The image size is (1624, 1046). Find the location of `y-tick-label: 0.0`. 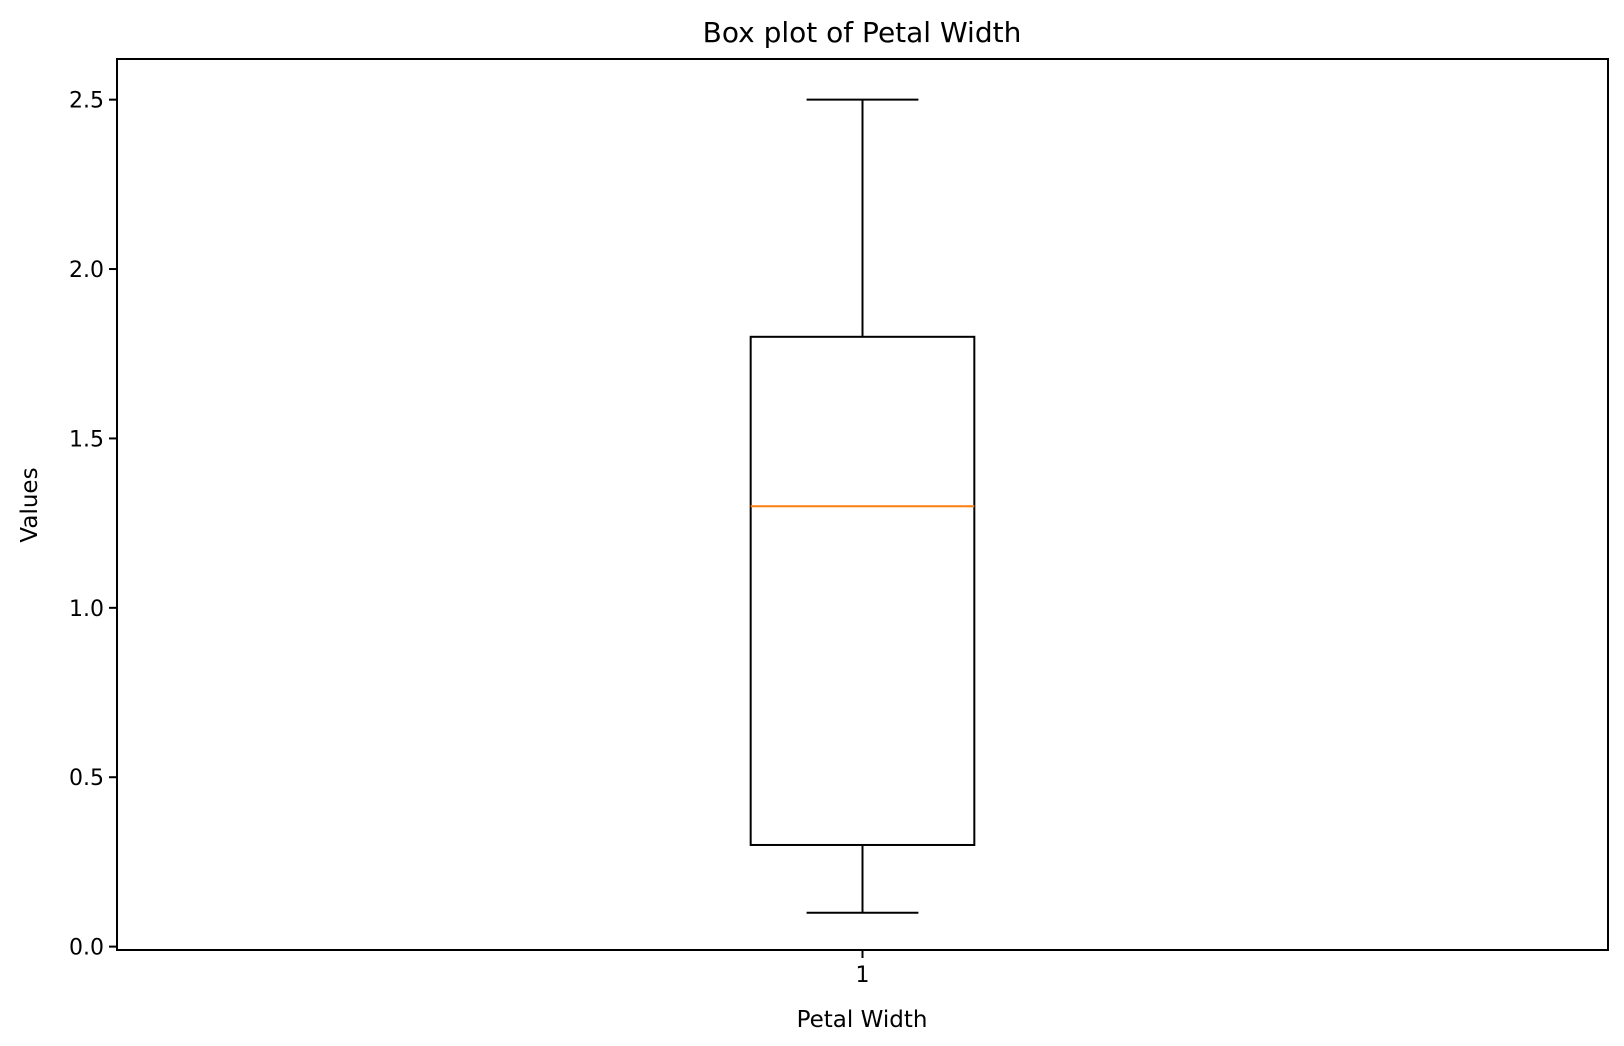

y-tick-label: 0.0 is located at coordinates (86, 948).